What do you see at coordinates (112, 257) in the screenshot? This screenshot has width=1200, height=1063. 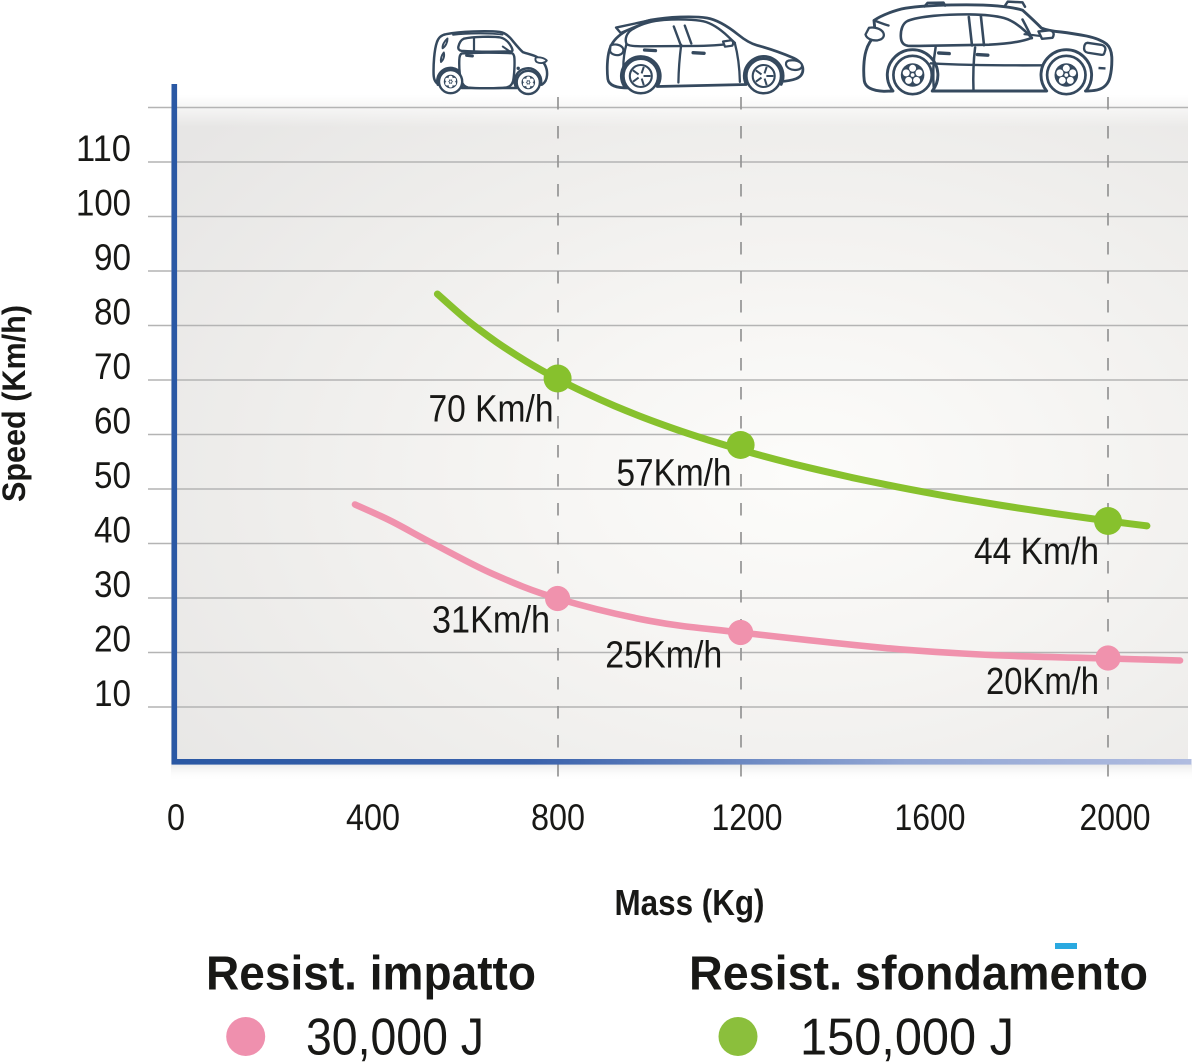 I see `svg-text: 90` at bounding box center [112, 257].